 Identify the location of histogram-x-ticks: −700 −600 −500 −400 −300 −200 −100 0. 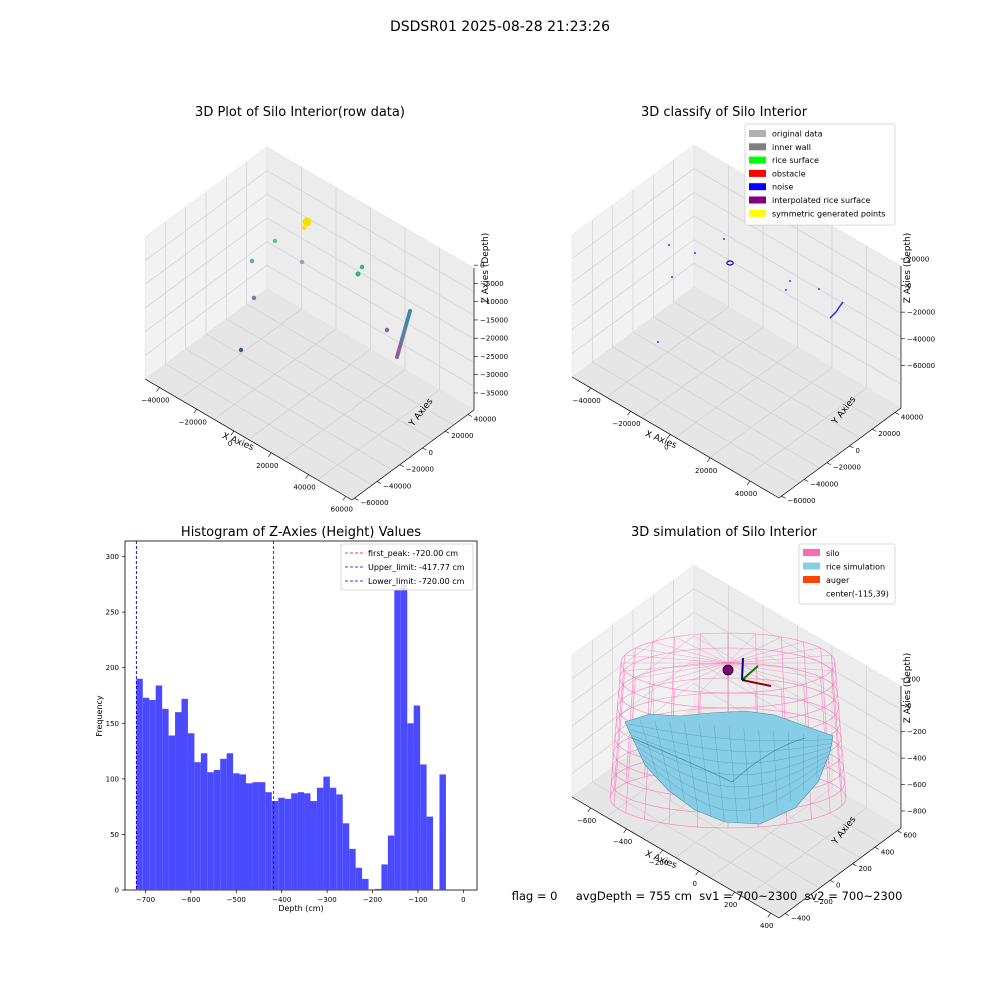
(301, 897).